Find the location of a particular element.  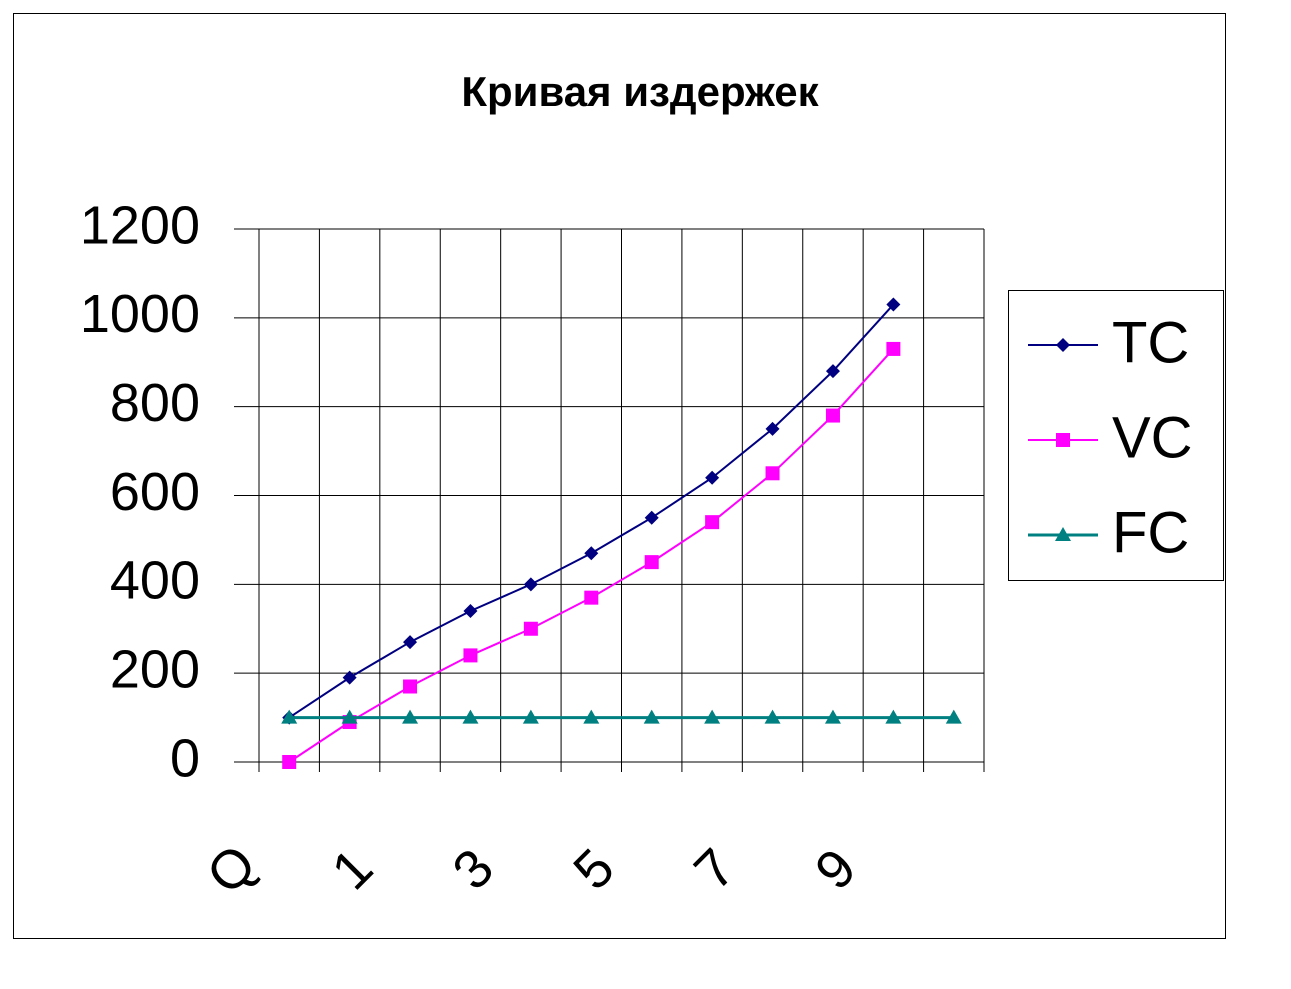

legend-label: VC is located at coordinates (1152, 437).